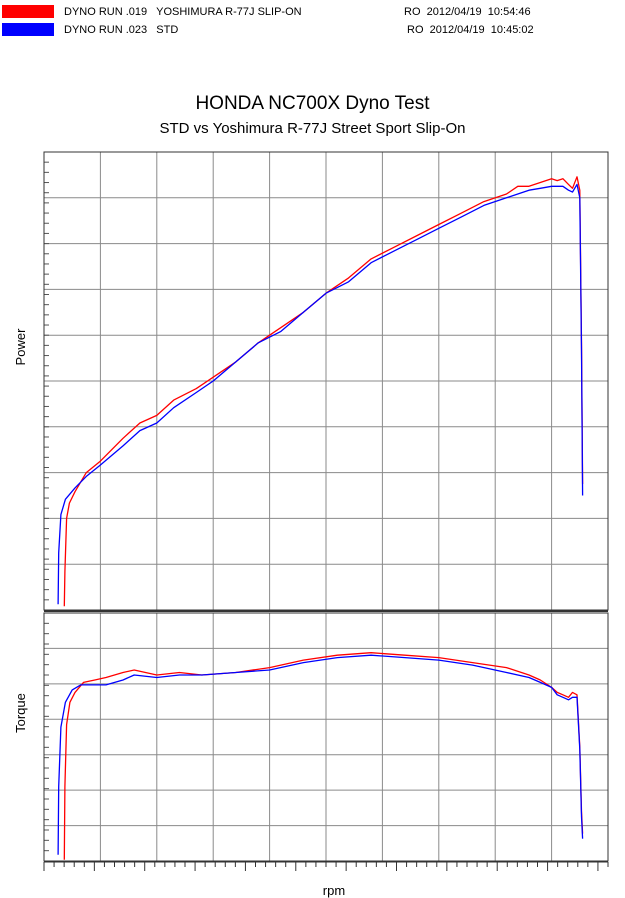  I want to click on rpm-axis-title: rpm, so click(334, 890).